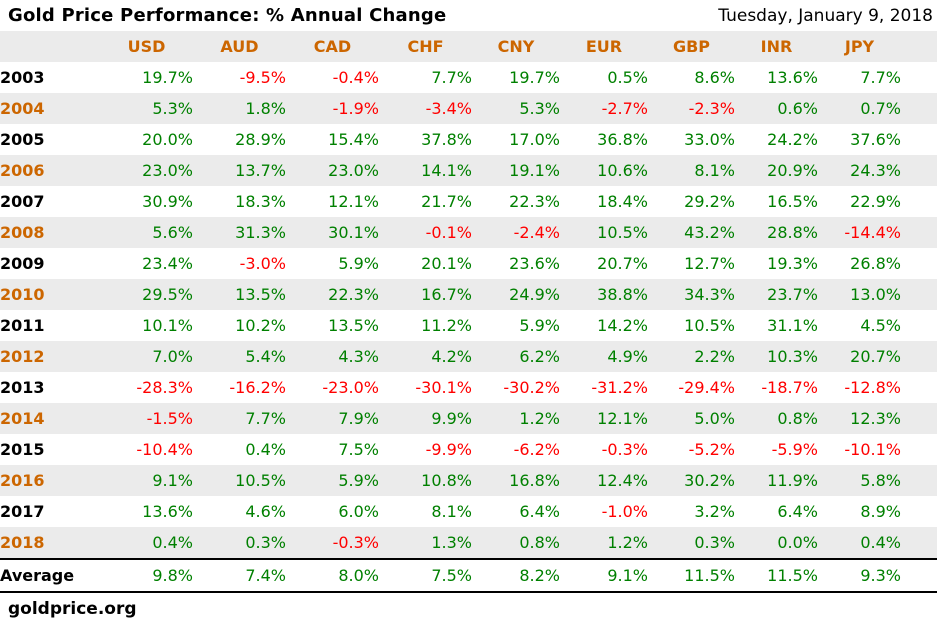  What do you see at coordinates (872, 449) in the screenshot?
I see `value-cell: -10.1%` at bounding box center [872, 449].